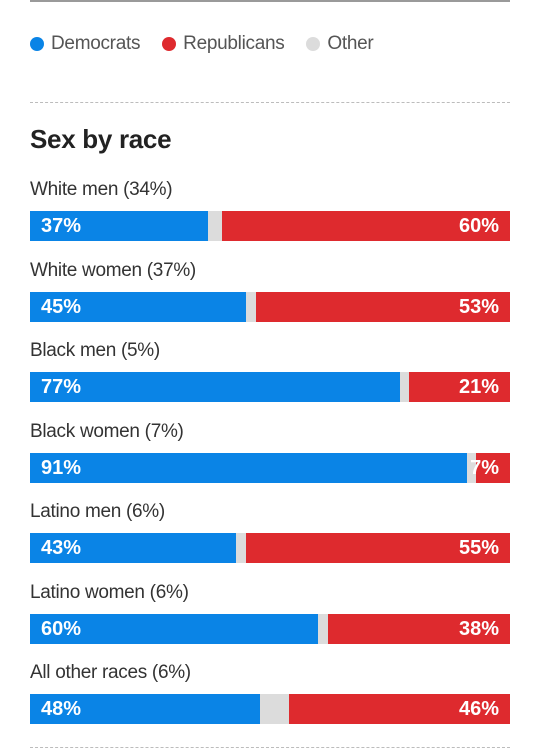 The height and width of the screenshot is (752, 540). I want to click on data-label-republicans: 46%, so click(478, 709).